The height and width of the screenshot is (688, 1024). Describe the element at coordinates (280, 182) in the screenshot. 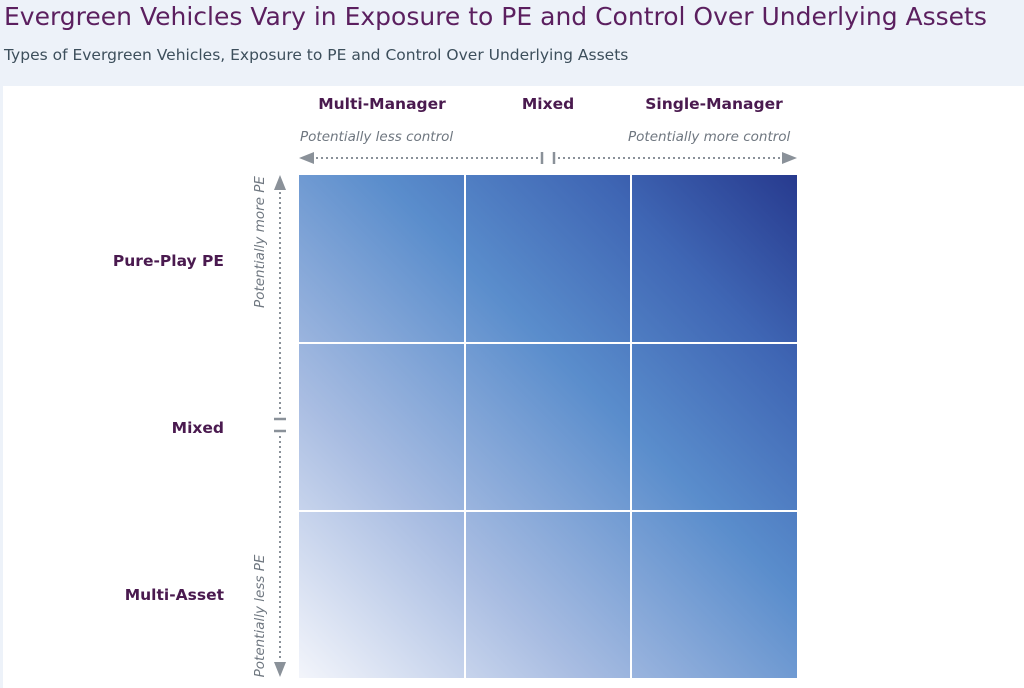

I see `up-arrowhead-icon` at that location.